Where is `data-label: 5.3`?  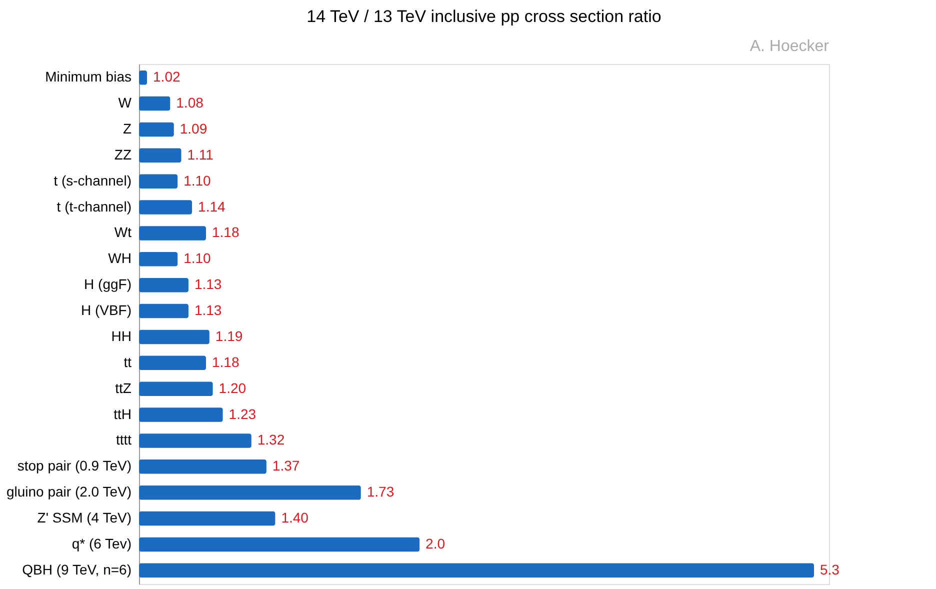 data-label: 5.3 is located at coordinates (830, 569).